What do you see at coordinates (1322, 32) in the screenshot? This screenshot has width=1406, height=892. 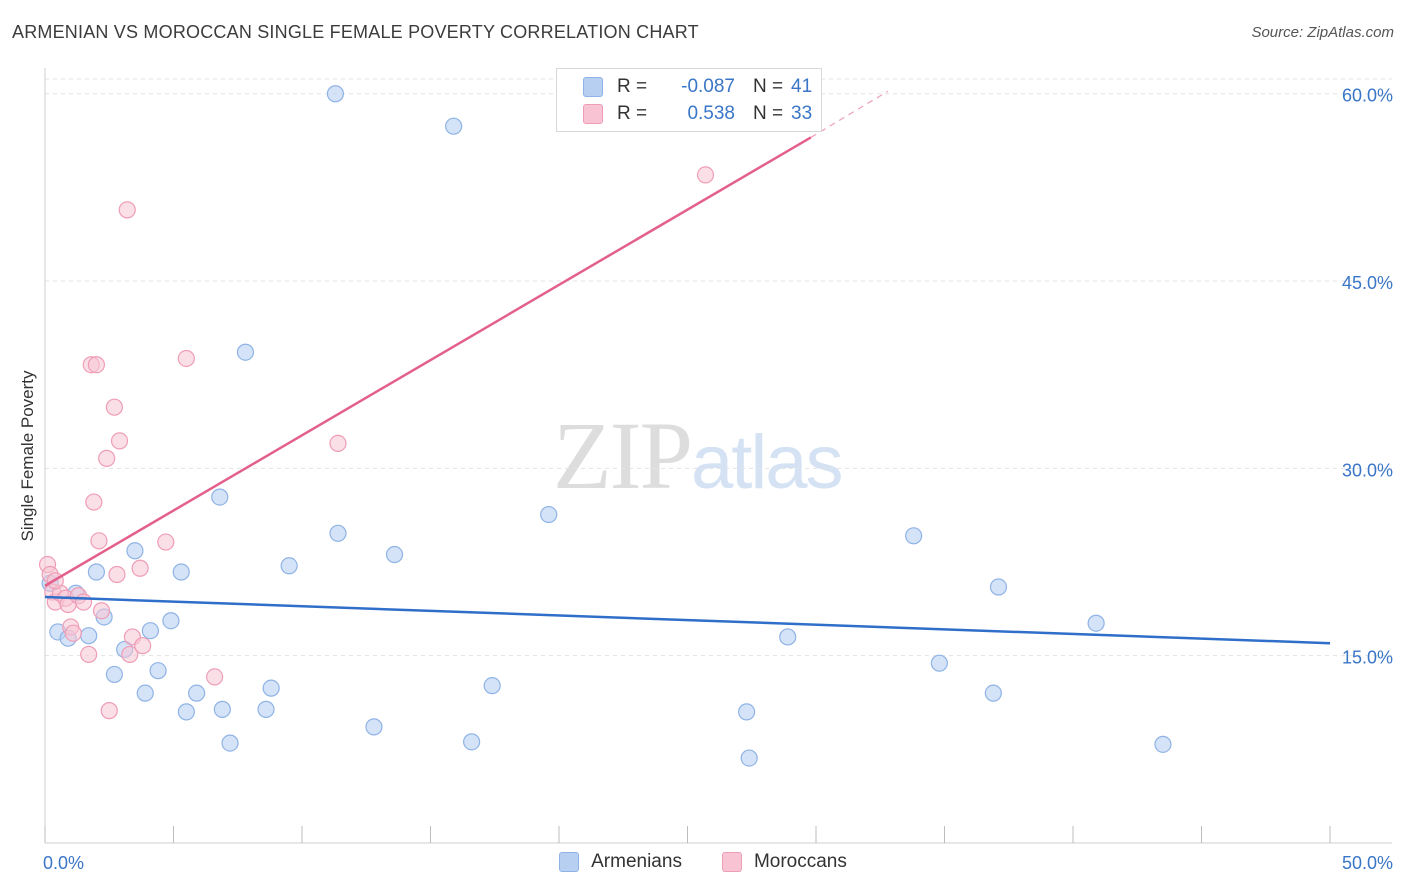 I see `source-label: Source: ZipAtlas.com` at bounding box center [1322, 32].